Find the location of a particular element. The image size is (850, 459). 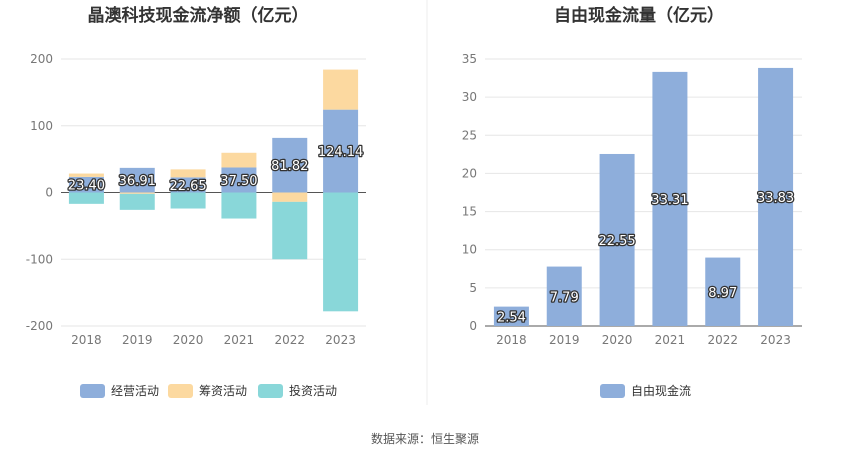

data-label: 22.65 is located at coordinates (187, 186).